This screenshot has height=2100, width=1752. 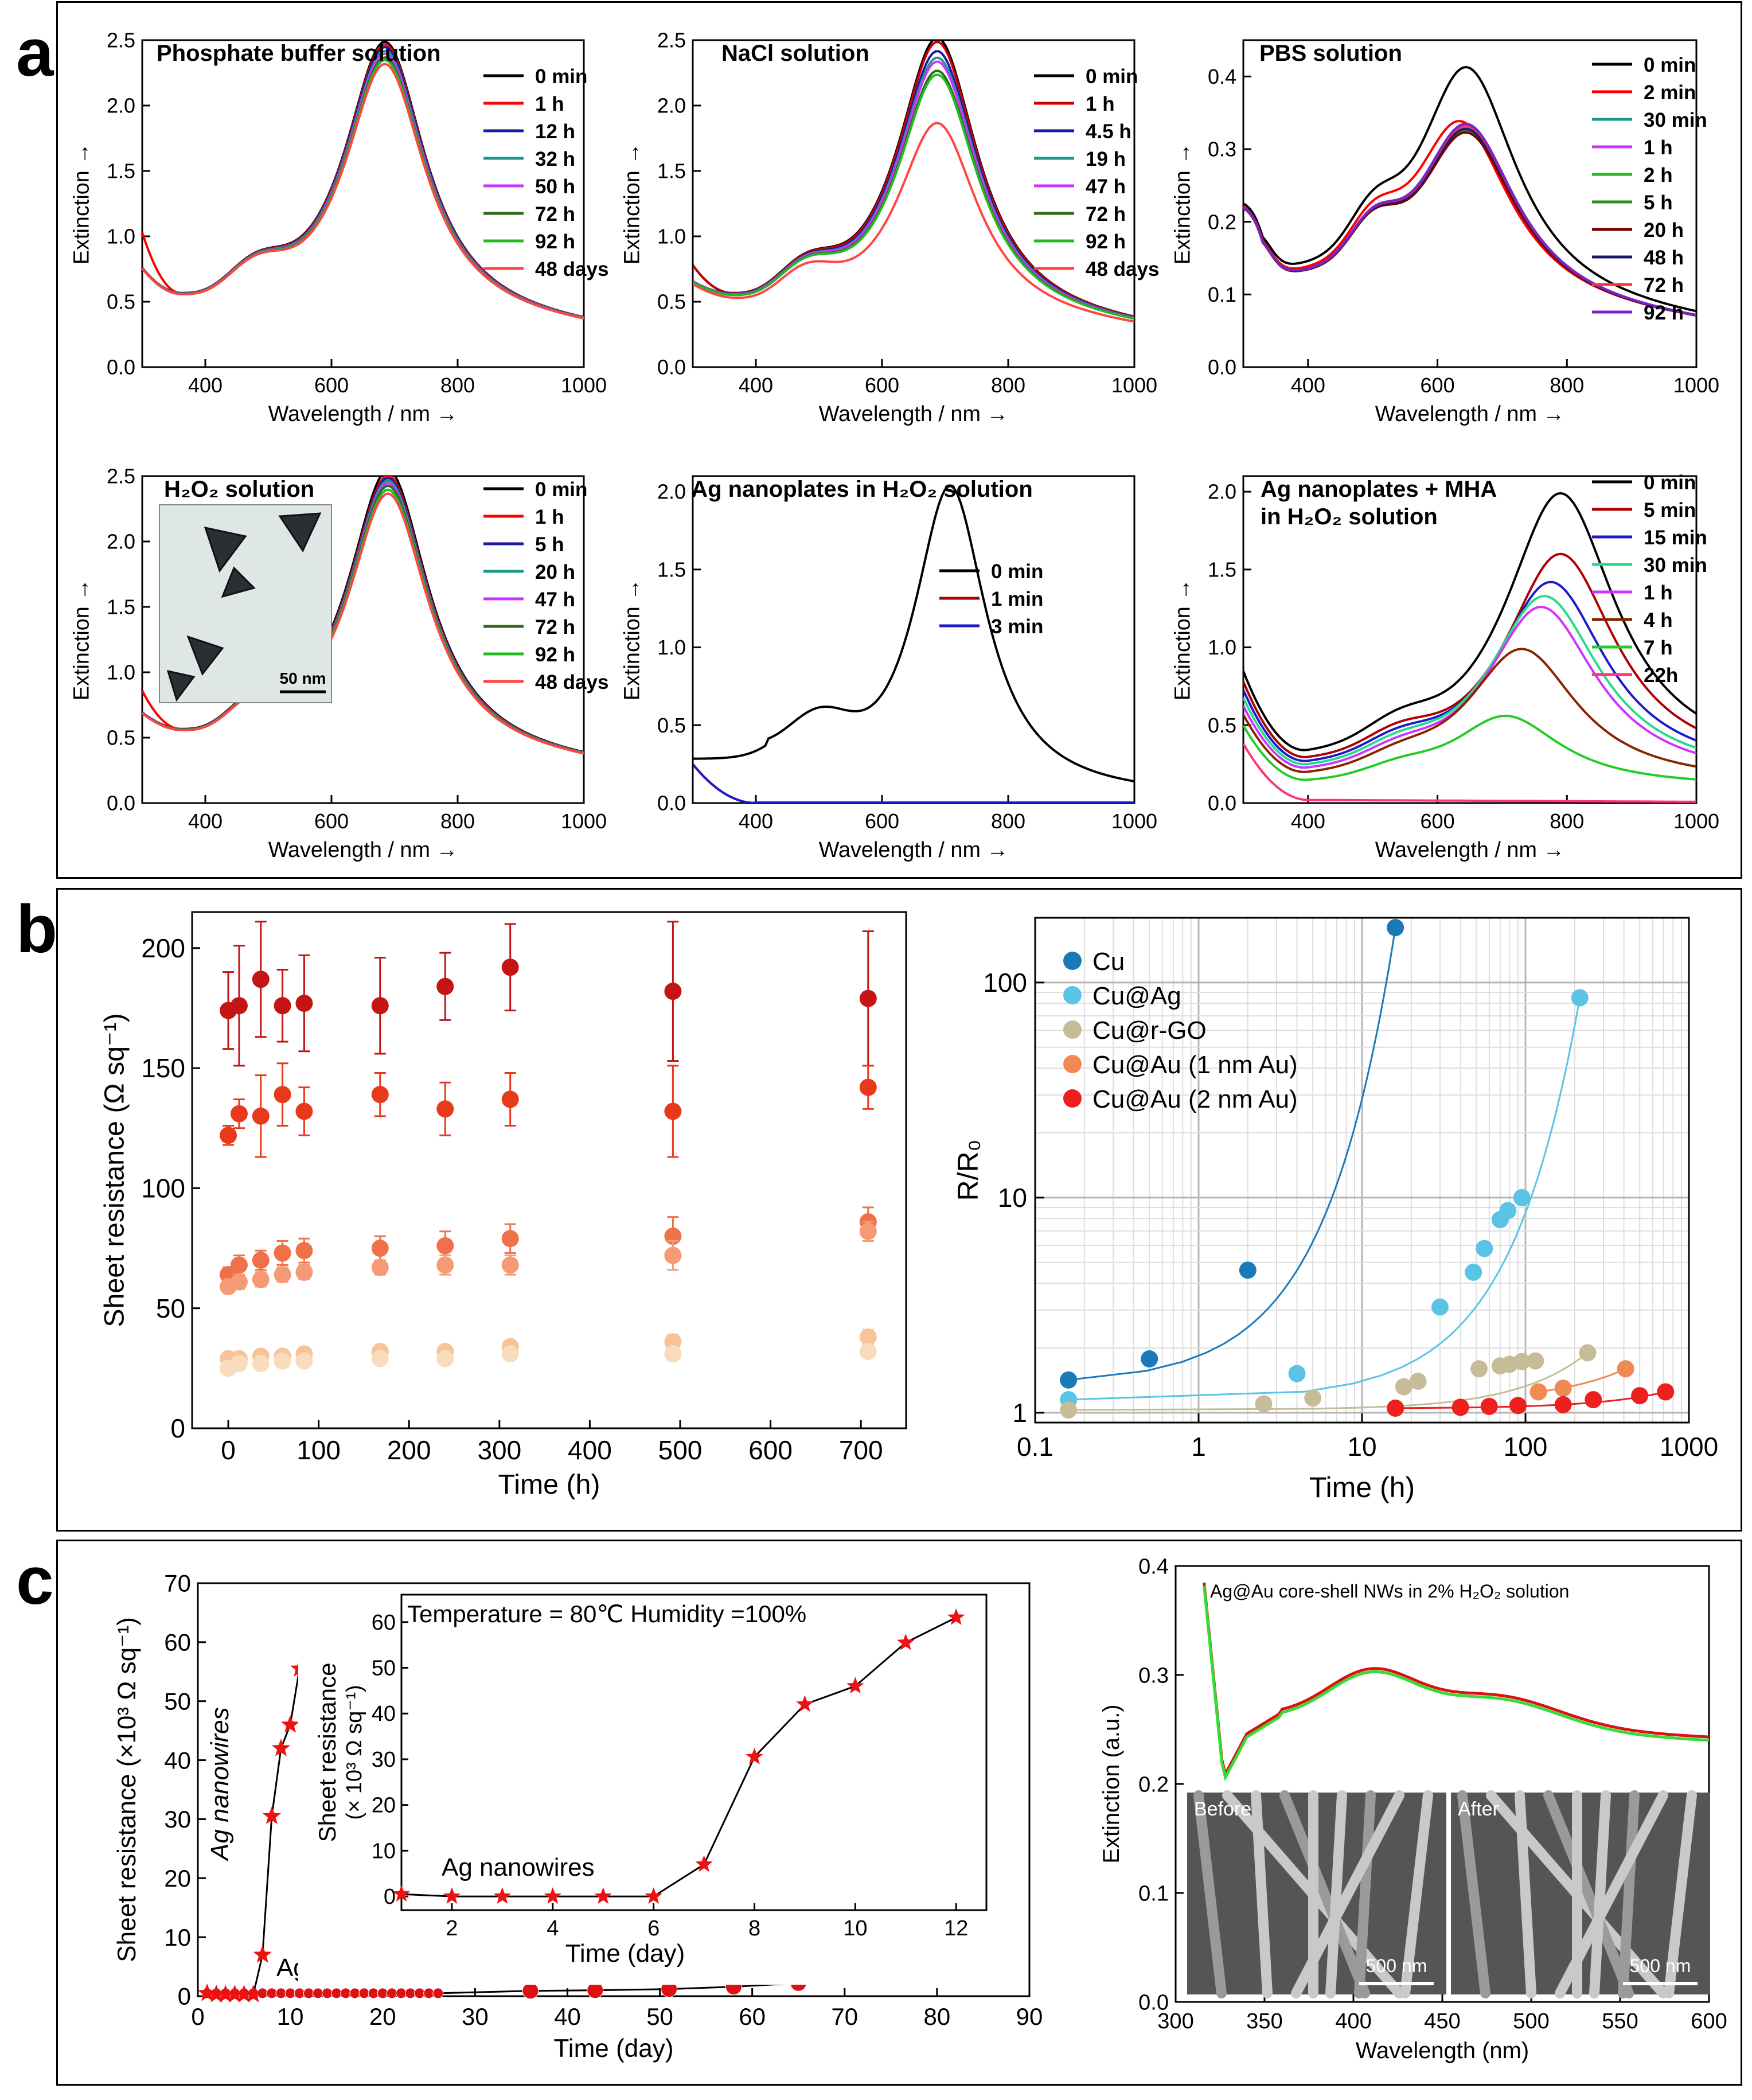 I want to click on x-tick-label: 0, so click(x=228, y=1450).